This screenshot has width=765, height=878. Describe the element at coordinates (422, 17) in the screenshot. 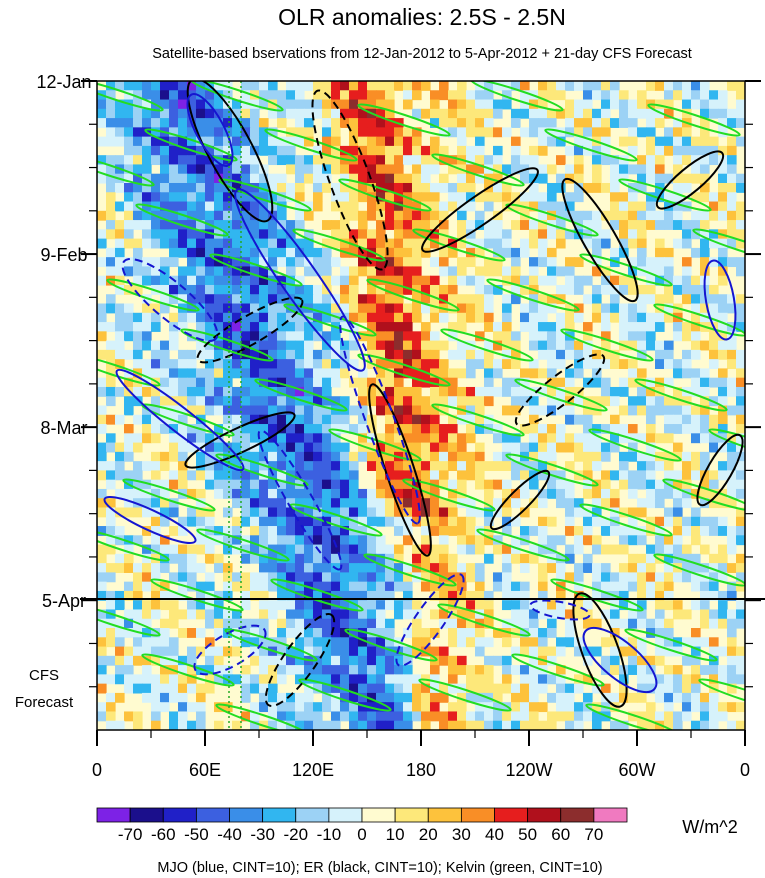

I see `chart-title: OLR anomalies: 2.5S - 2.5N` at that location.